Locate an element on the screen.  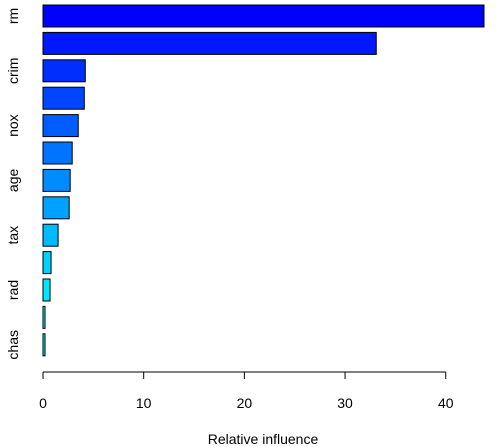
x-tick-label-10: 10 is located at coordinates (144, 403).